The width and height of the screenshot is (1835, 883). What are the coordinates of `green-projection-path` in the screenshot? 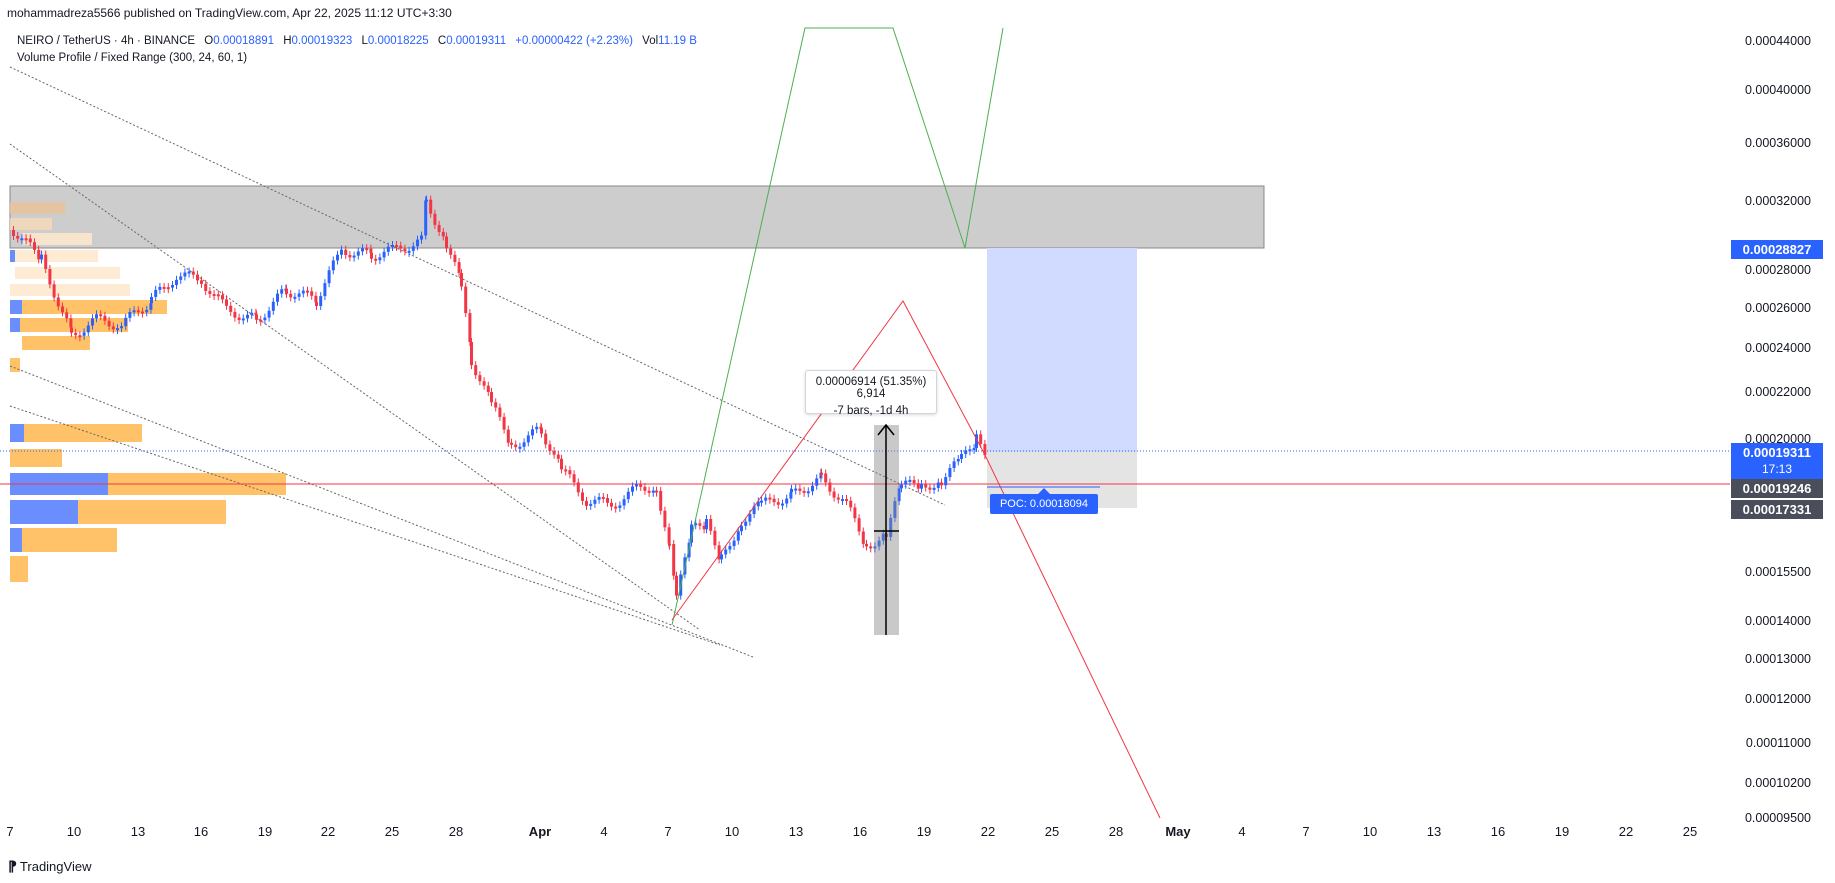 It's located at (837, 326).